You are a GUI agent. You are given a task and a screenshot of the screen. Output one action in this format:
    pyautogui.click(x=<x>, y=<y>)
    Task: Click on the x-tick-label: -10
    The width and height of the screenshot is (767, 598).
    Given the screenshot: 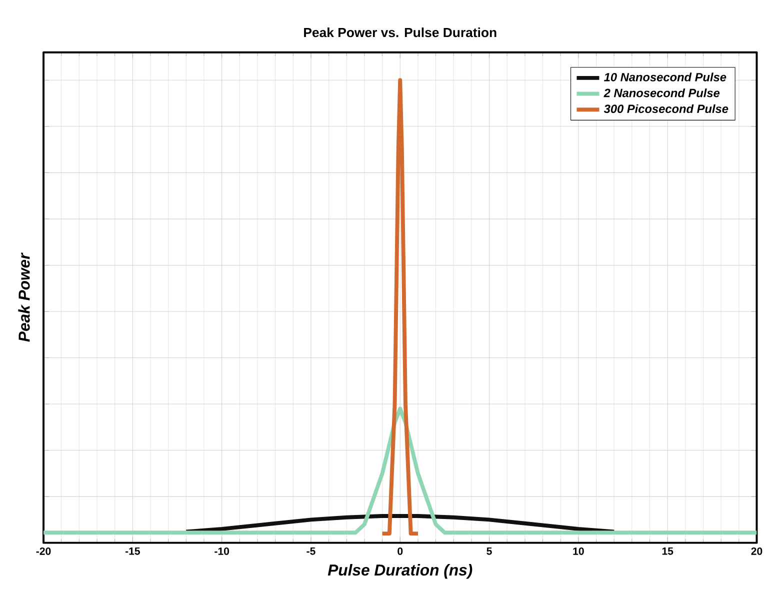 What is the action you would take?
    pyautogui.click(x=222, y=551)
    